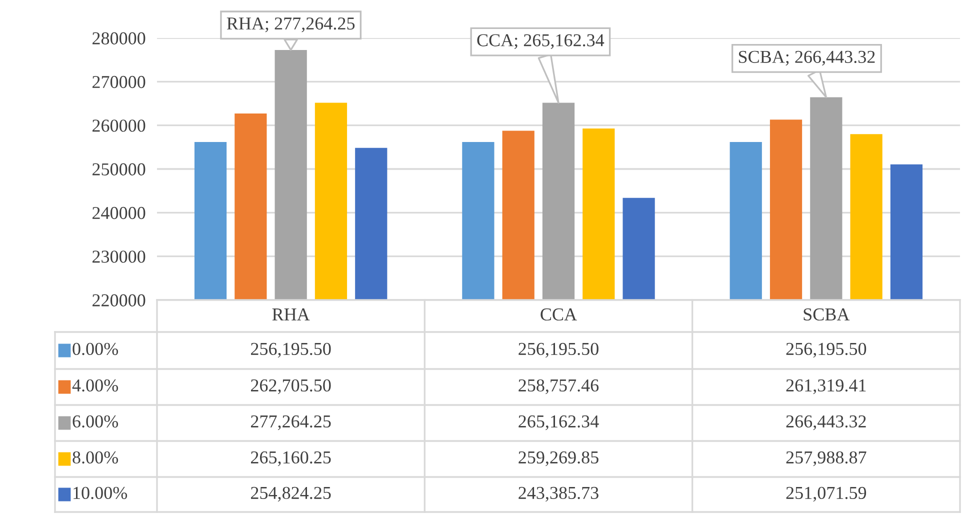 The image size is (977, 526). I want to click on data-label: 277,264.25, so click(291, 422).